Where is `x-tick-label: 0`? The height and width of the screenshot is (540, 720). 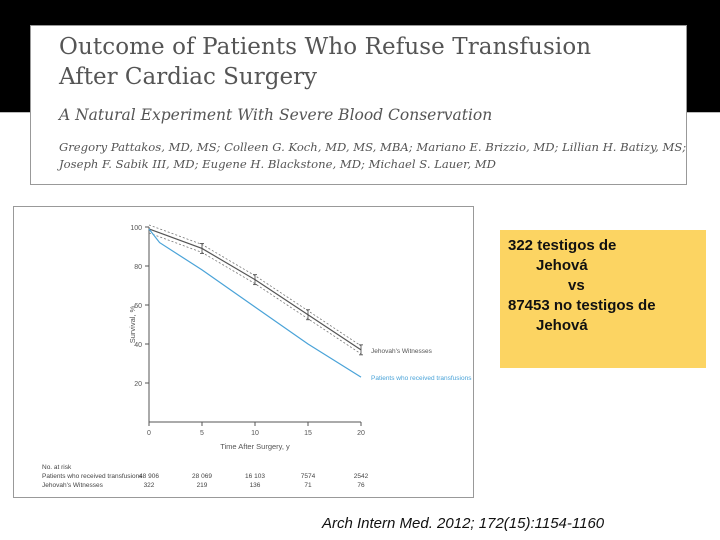
x-tick-label: 0 is located at coordinates (149, 433).